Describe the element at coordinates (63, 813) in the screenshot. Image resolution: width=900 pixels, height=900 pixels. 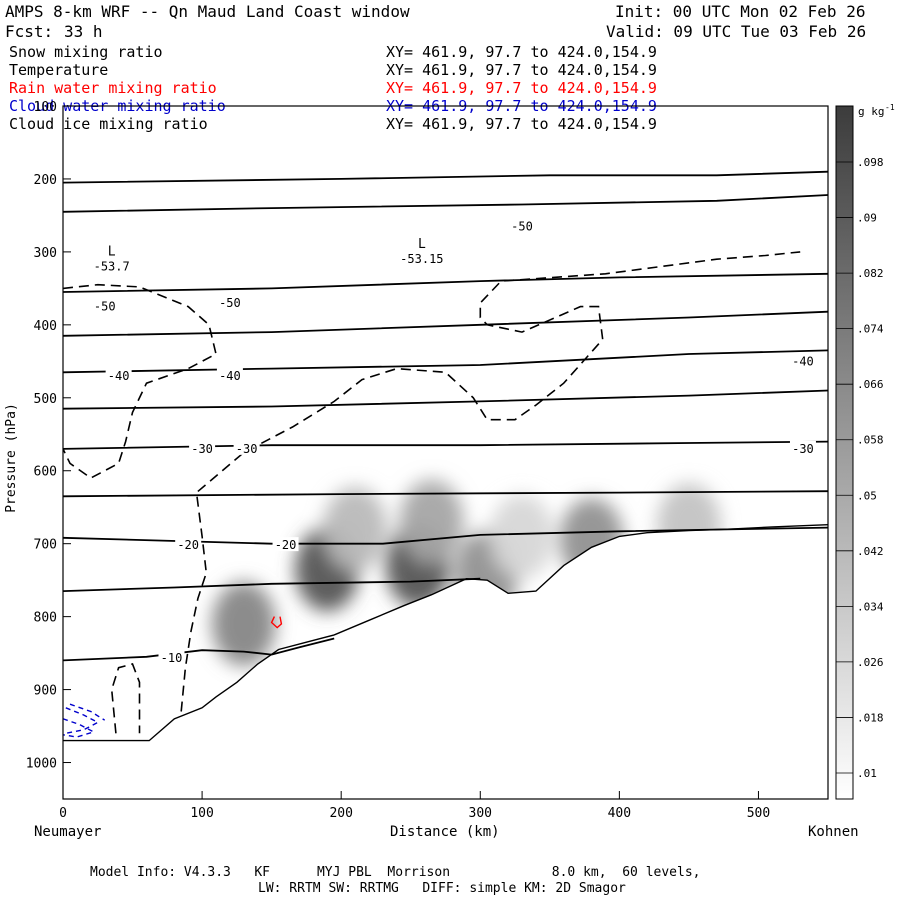
I see `x-tick-label: 0` at that location.